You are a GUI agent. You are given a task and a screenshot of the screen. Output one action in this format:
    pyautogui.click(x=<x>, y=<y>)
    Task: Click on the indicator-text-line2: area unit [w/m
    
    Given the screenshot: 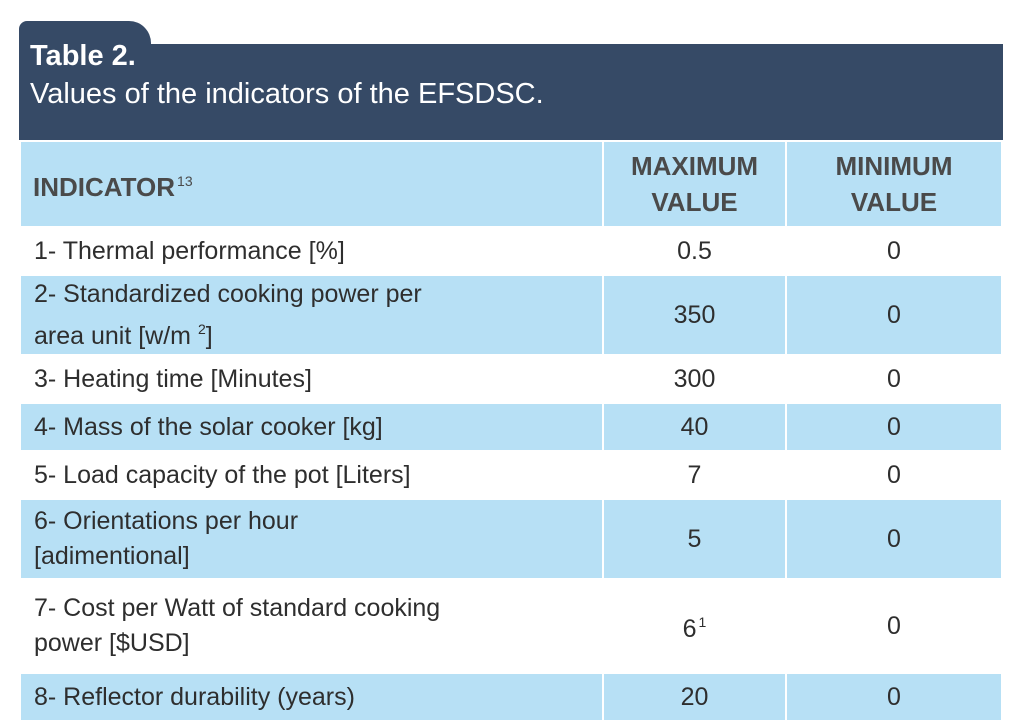 What is the action you would take?
    pyautogui.click(x=116, y=335)
    